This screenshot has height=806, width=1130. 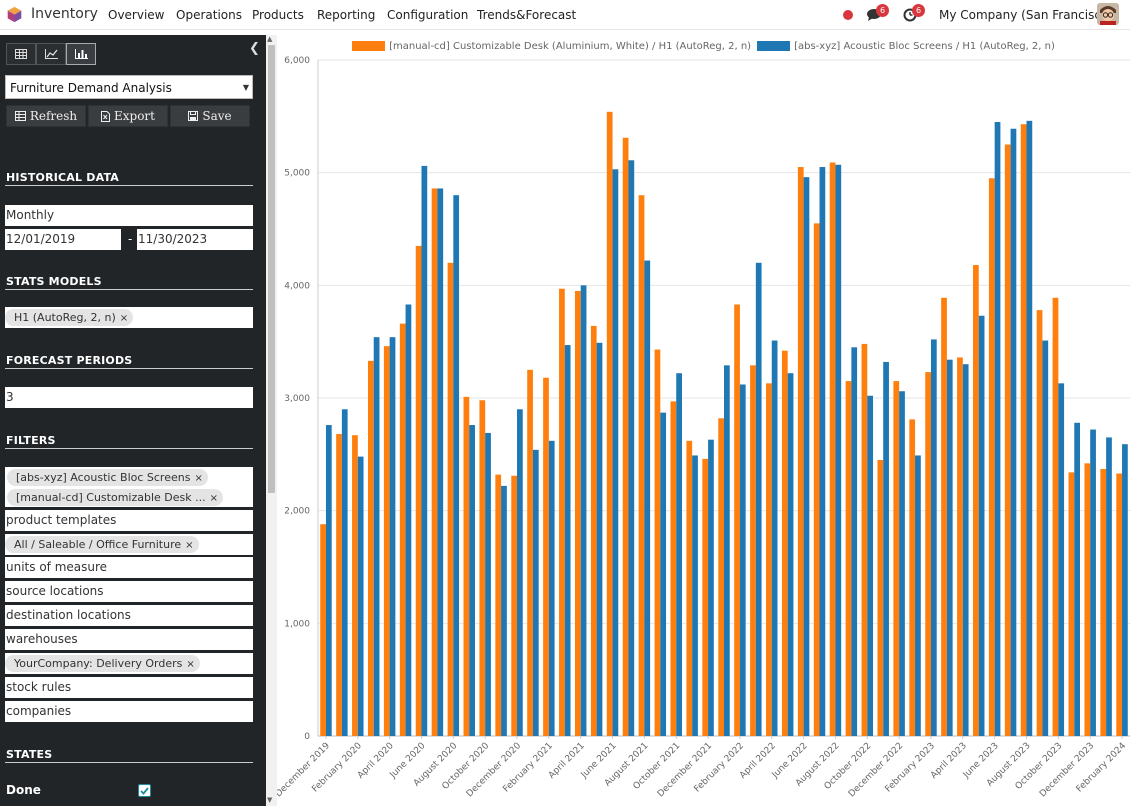 I want to click on inventory-app-icon, so click(x=14, y=14).